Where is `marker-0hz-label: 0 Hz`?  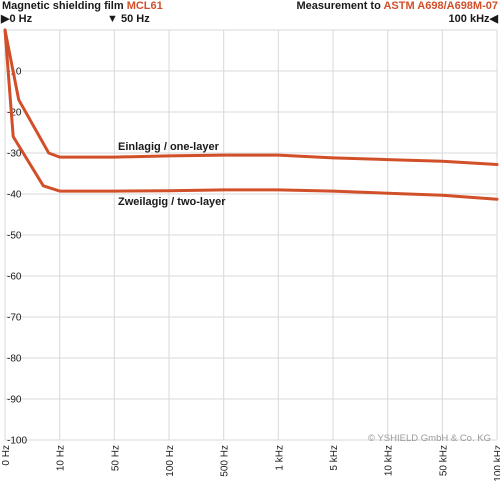 marker-0hz-label: 0 Hz is located at coordinates (21, 19).